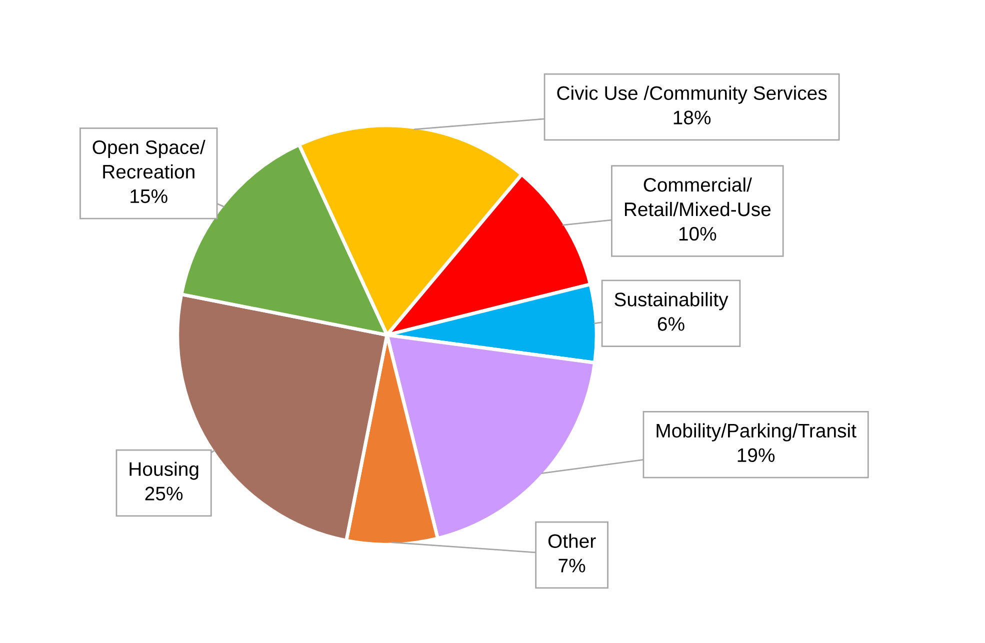 Image resolution: width=985 pixels, height=643 pixels. Describe the element at coordinates (671, 301) in the screenshot. I see `slice-label: Sustainability` at that location.